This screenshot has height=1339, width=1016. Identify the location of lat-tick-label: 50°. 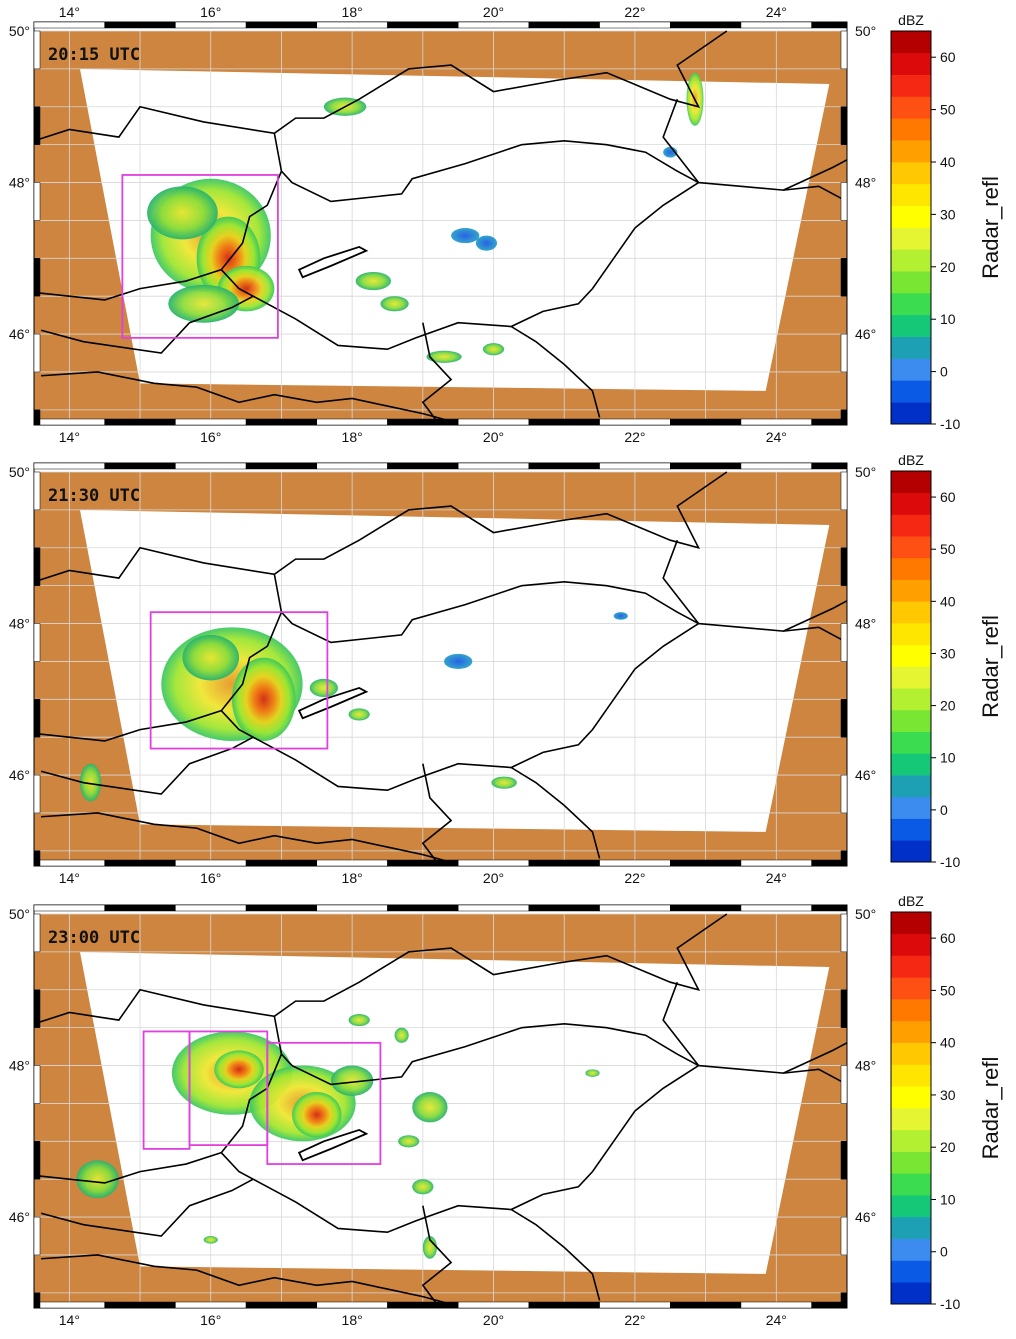
(865, 472).